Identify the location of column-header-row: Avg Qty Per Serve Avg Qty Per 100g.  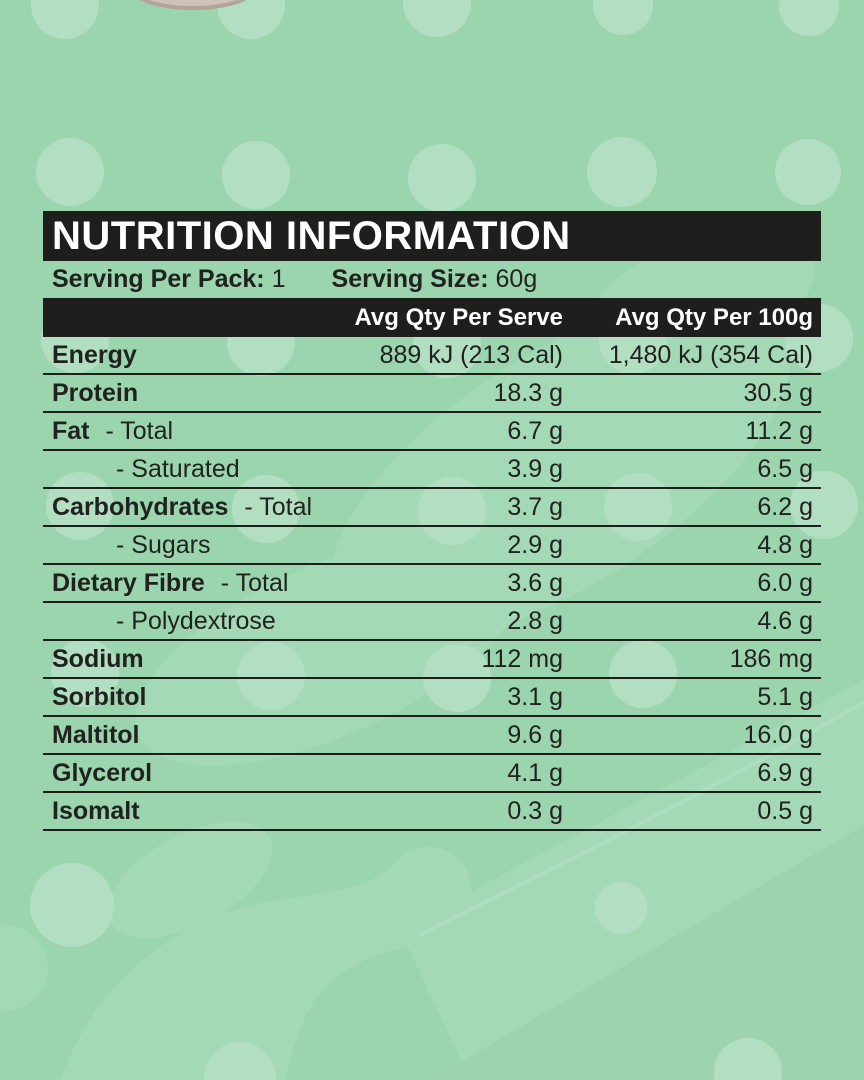
(432, 317).